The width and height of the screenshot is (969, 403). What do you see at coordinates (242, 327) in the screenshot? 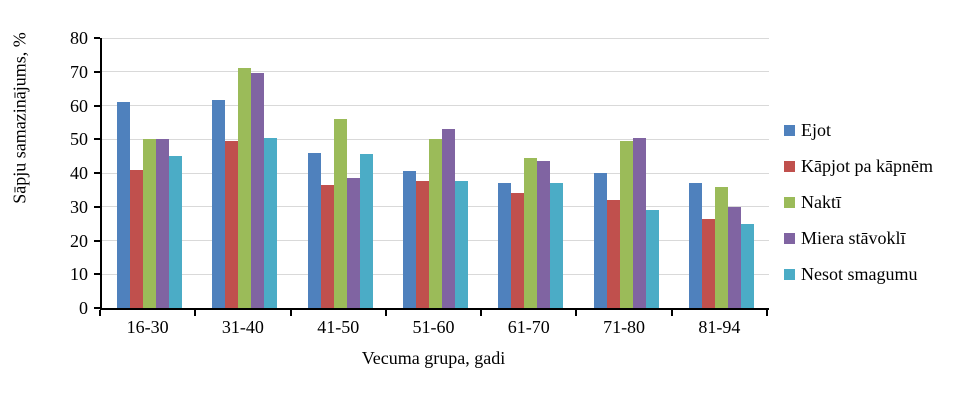
I see `x-tick-label: 31-40` at bounding box center [242, 327].